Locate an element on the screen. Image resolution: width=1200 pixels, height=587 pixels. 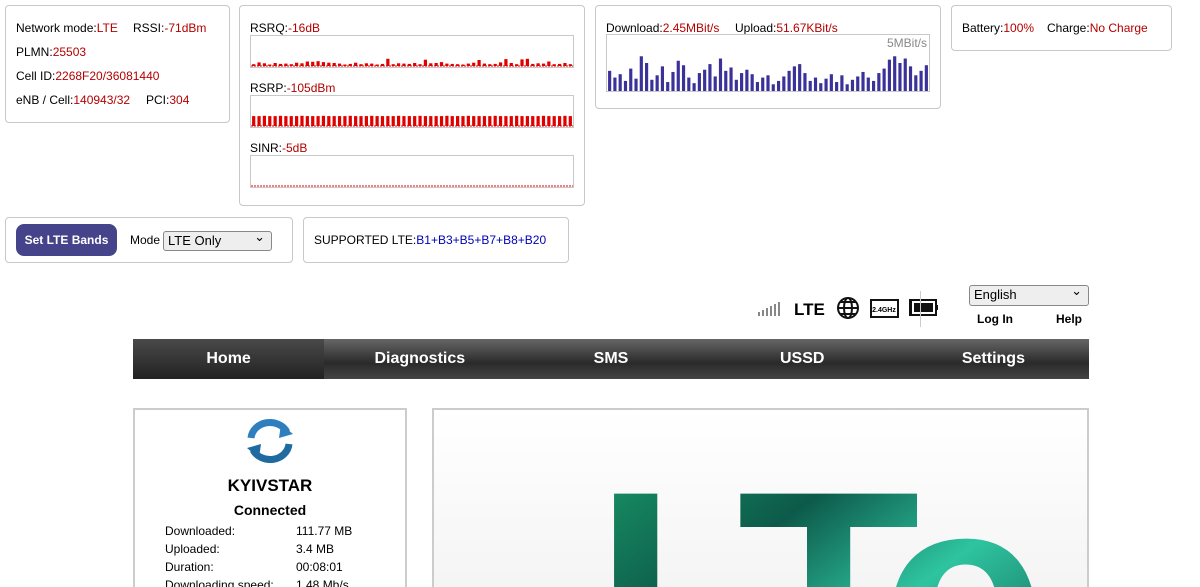
nav-item: SMS is located at coordinates (611, 358).